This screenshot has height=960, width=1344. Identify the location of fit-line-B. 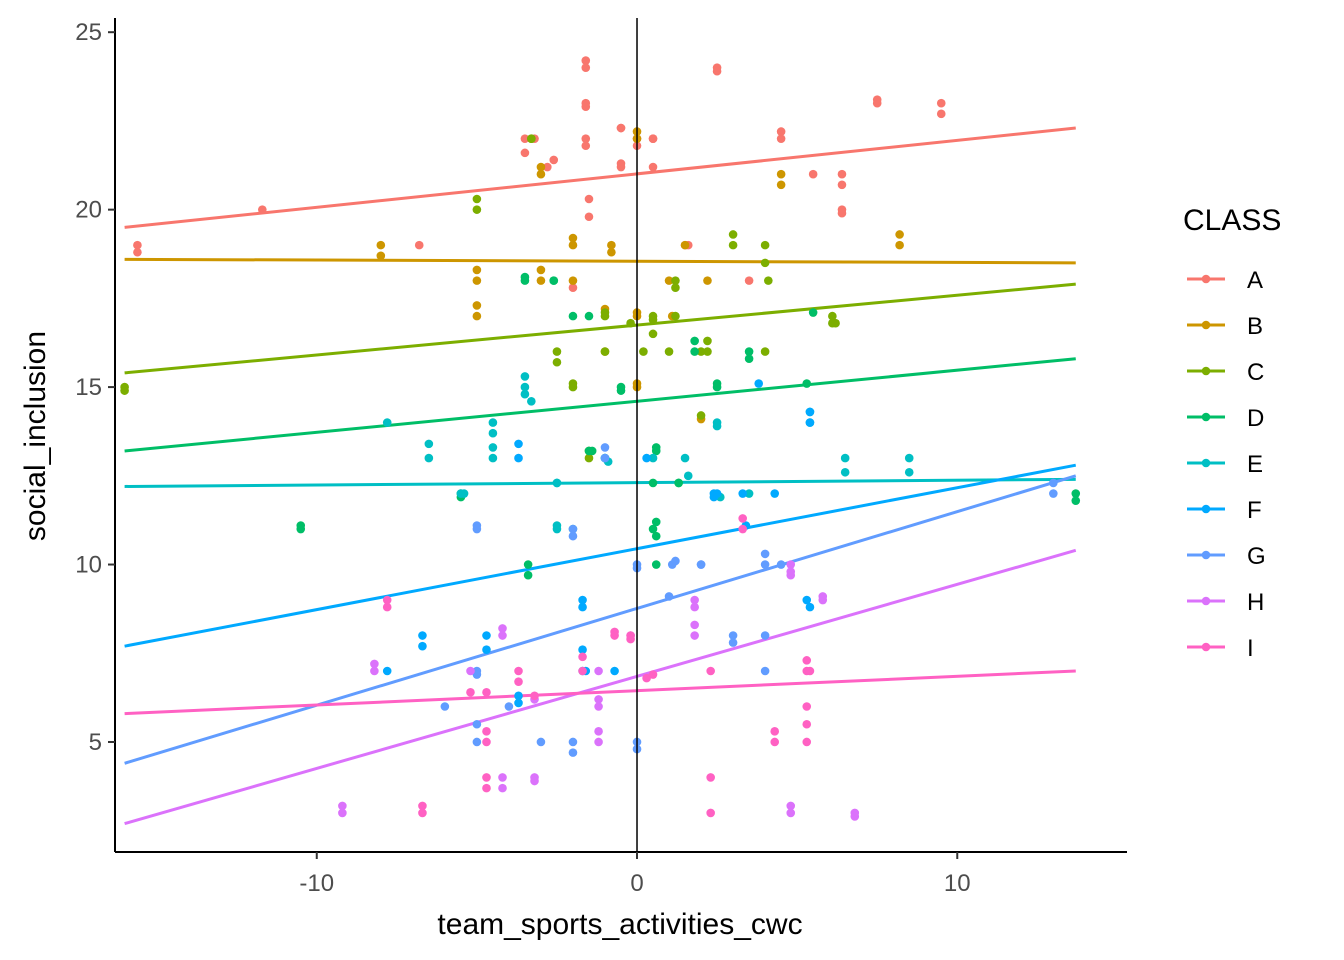
(600, 261).